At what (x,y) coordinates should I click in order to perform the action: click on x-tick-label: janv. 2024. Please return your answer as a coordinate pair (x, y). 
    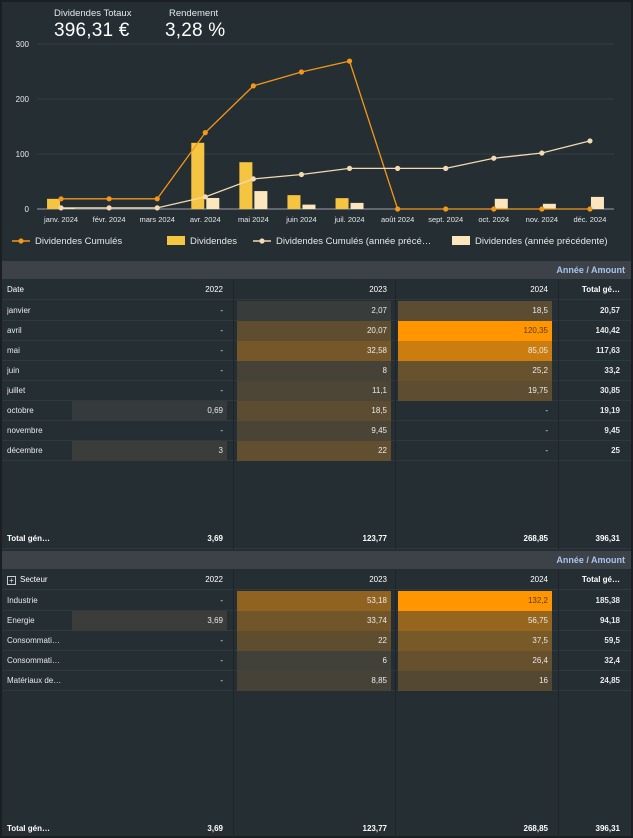
    Looking at the image, I should click on (60, 219).